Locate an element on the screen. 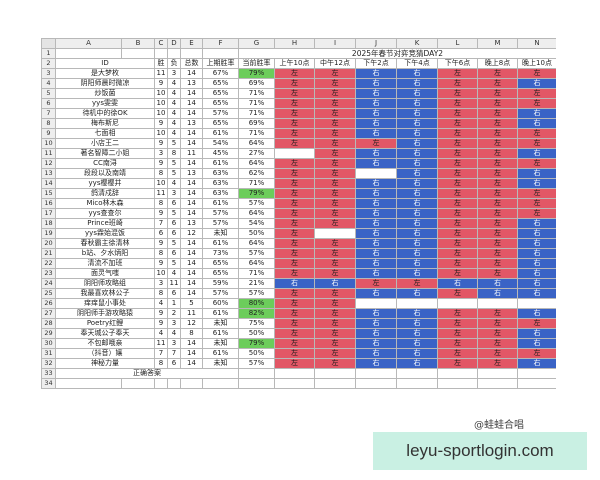 This screenshot has height=480, width=600. losses-cell: 5 is located at coordinates (174, 263).